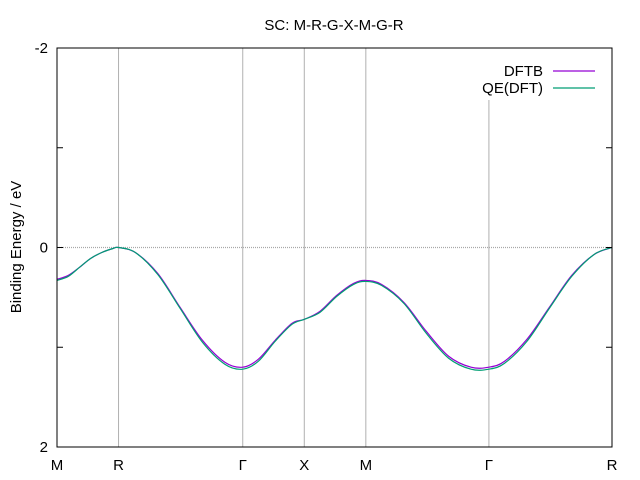  I want to click on y-axis-label: Binding Energy / eV, so click(16, 247).